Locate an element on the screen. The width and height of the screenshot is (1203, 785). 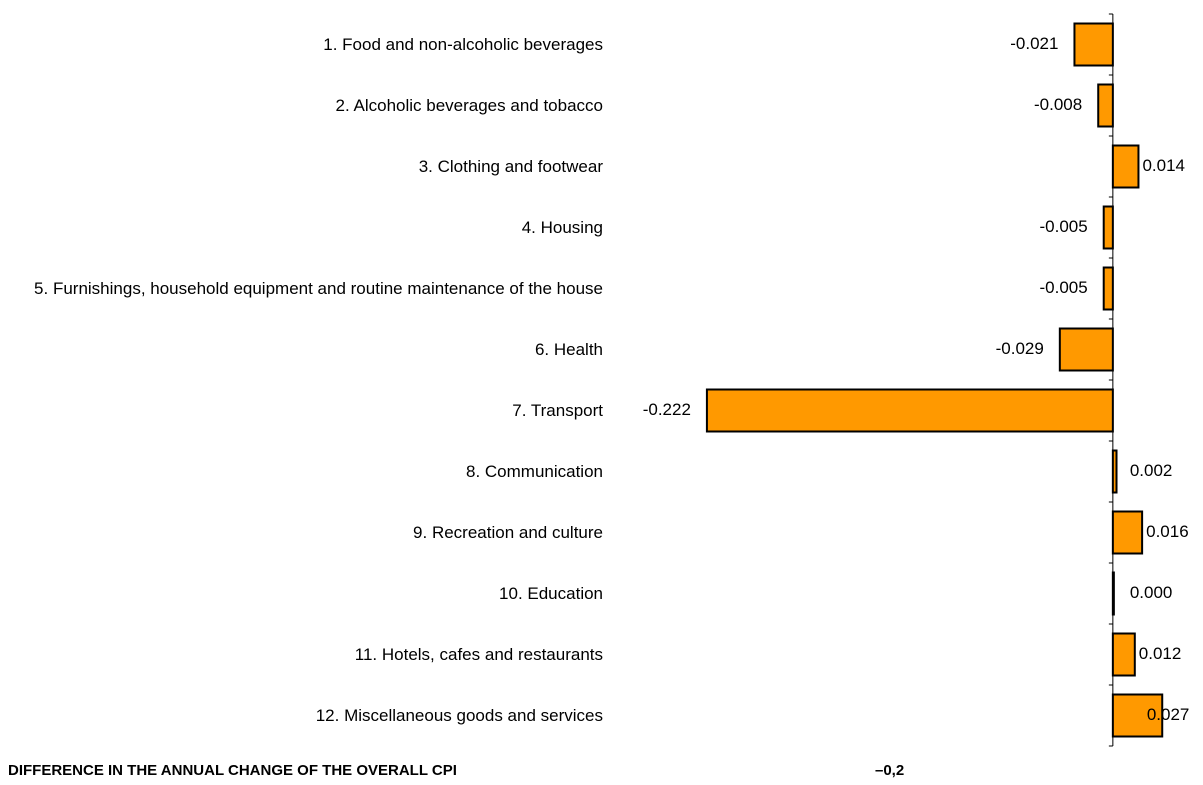
value-label: -0.021 is located at coordinates (1034, 43).